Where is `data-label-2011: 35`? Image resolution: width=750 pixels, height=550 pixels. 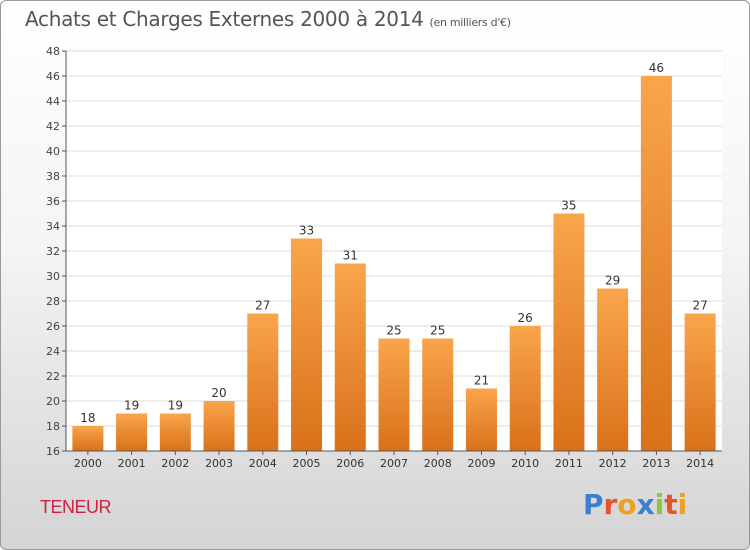 data-label-2011: 35 is located at coordinates (568, 206).